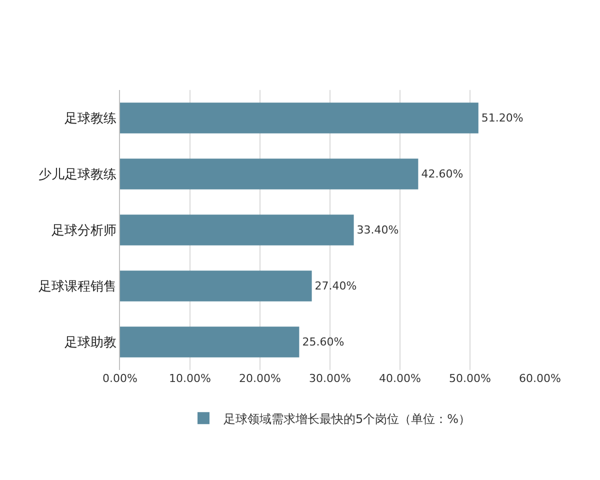 The image size is (600, 480). What do you see at coordinates (83, 231) in the screenshot?
I see `y-tick-label: 足球分析师` at bounding box center [83, 231].